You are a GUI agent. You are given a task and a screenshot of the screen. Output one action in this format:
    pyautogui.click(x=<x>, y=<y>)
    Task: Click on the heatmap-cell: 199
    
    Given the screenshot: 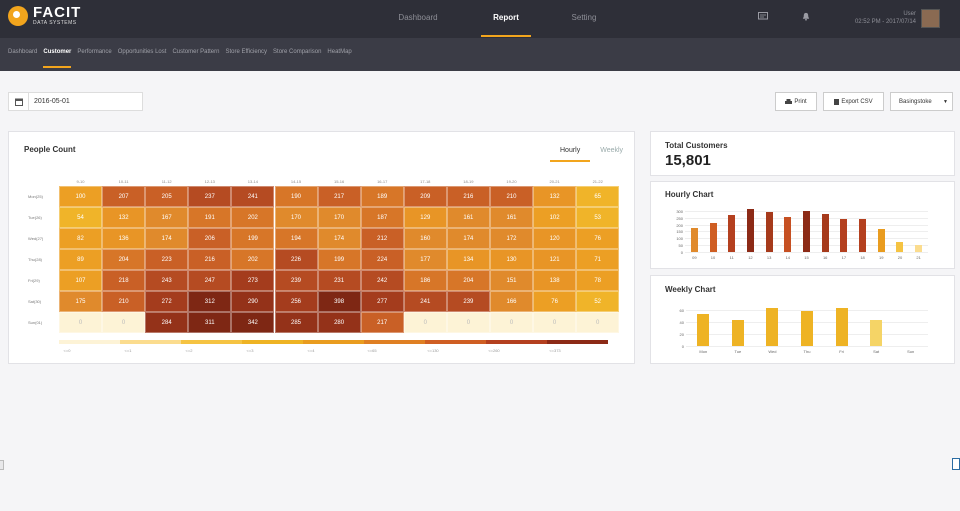 What is the action you would take?
    pyautogui.click(x=339, y=259)
    